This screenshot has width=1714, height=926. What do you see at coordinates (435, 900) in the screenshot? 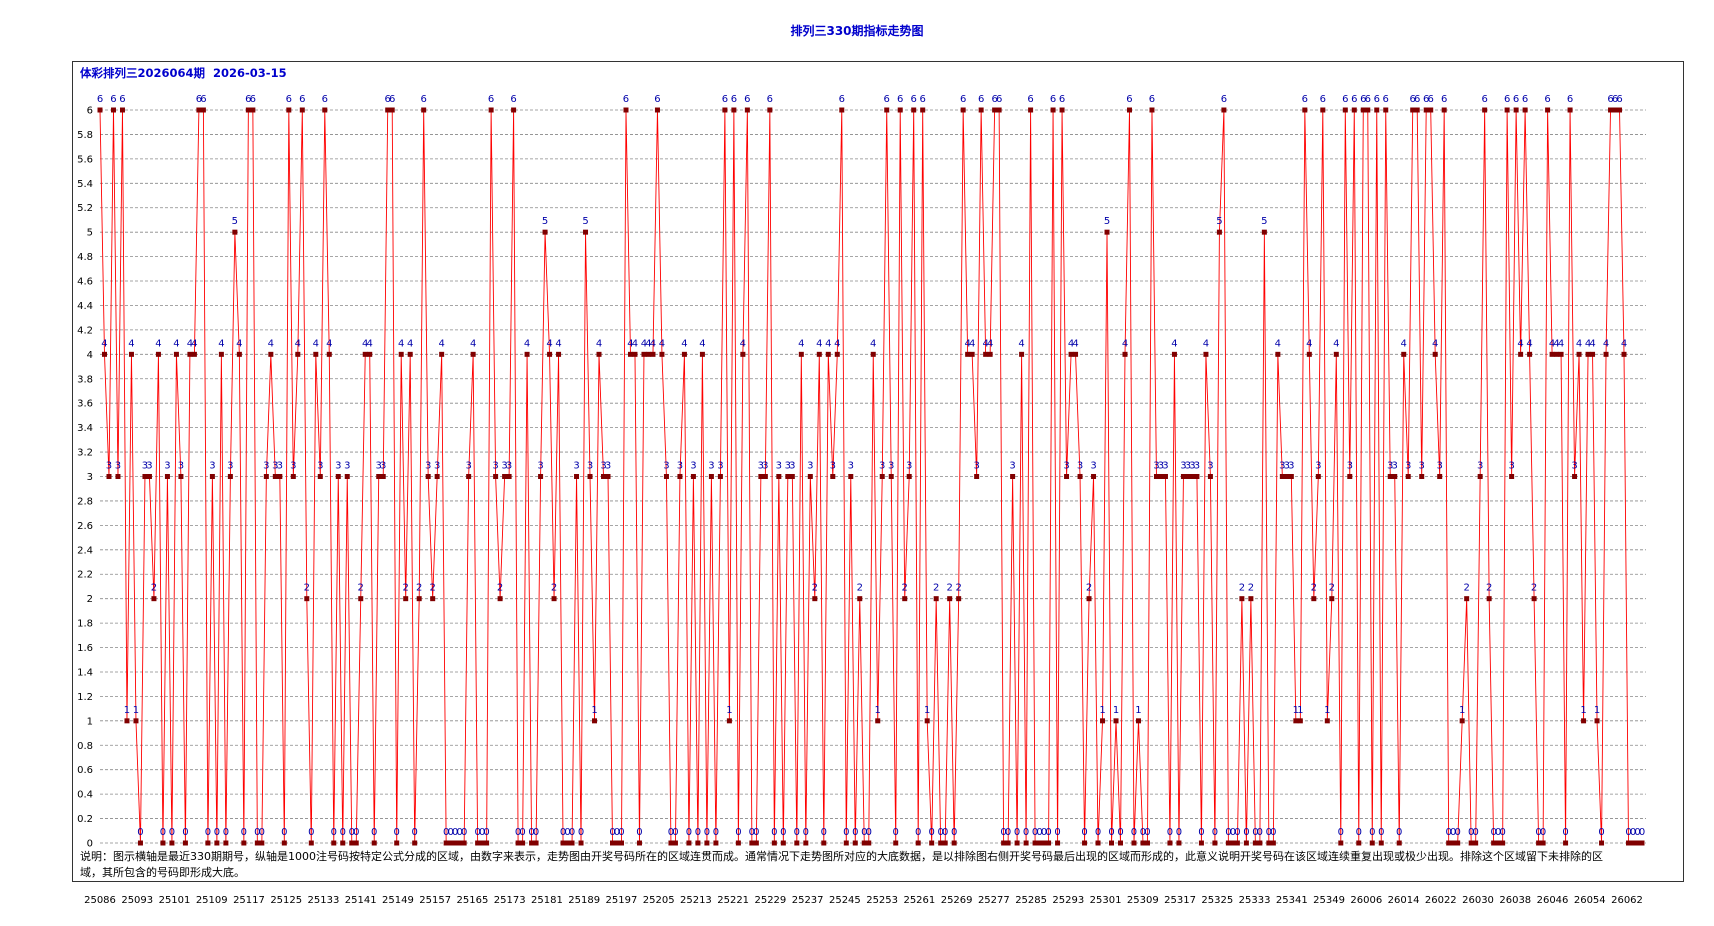
I see `x-tick-label: 25157` at bounding box center [435, 900].